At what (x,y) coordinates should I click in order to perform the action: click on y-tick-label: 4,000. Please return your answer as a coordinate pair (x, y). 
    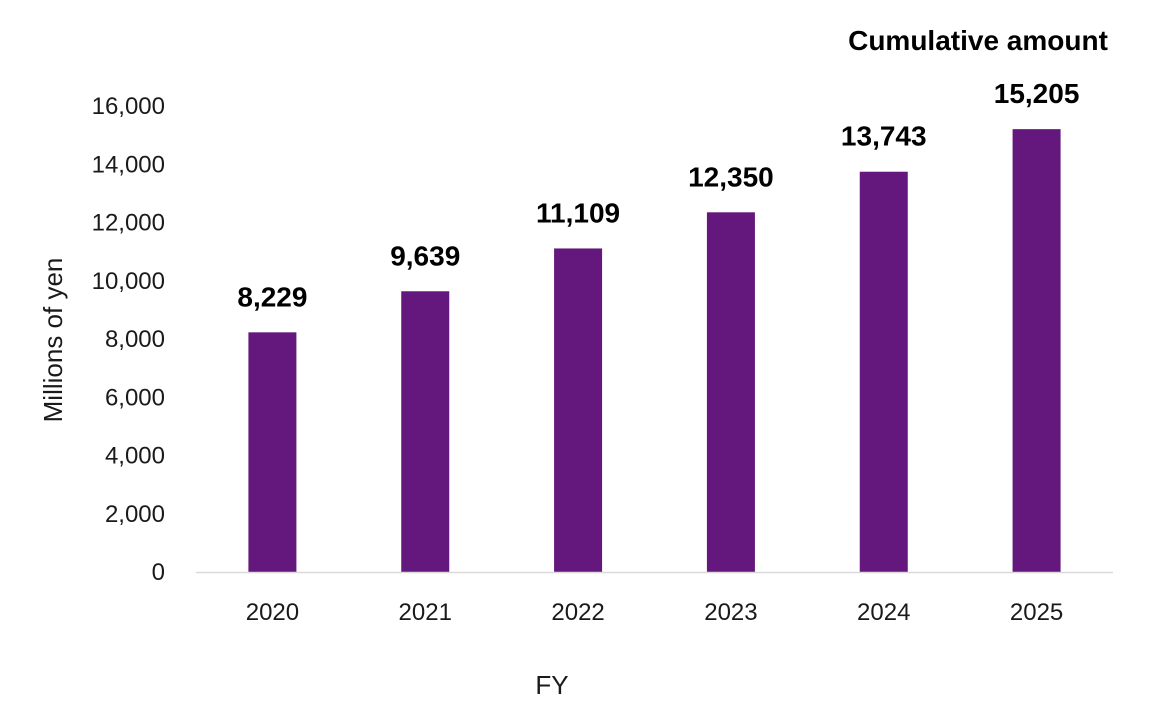
    Looking at the image, I should click on (135, 456).